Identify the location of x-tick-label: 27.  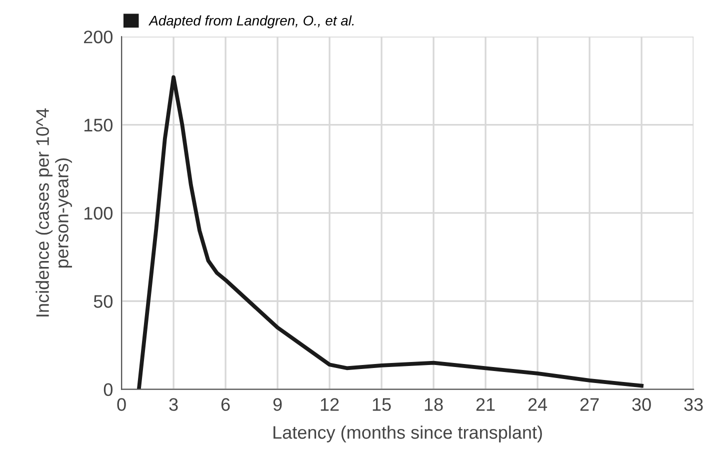
(589, 404).